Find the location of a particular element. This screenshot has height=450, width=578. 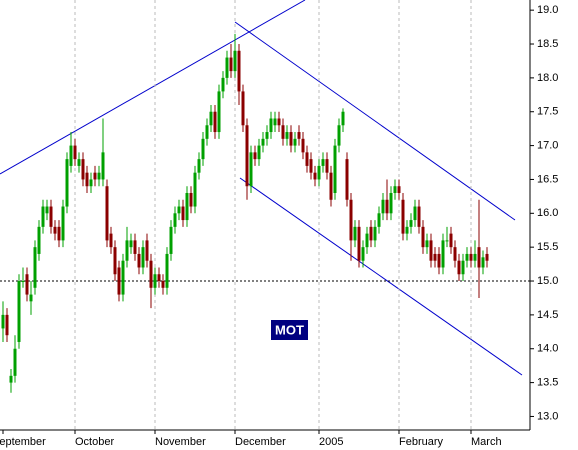

x-tick-label: October is located at coordinates (94, 442).